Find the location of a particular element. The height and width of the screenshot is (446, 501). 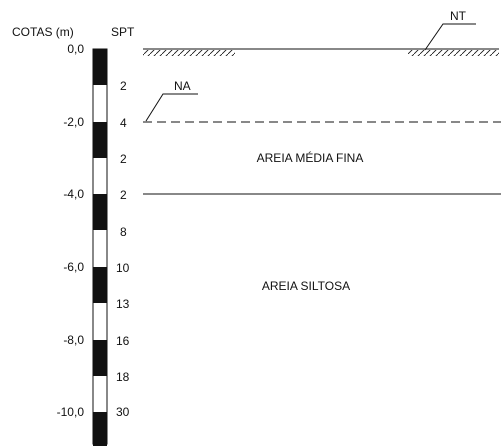

ground-surface is located at coordinates (321, 52).